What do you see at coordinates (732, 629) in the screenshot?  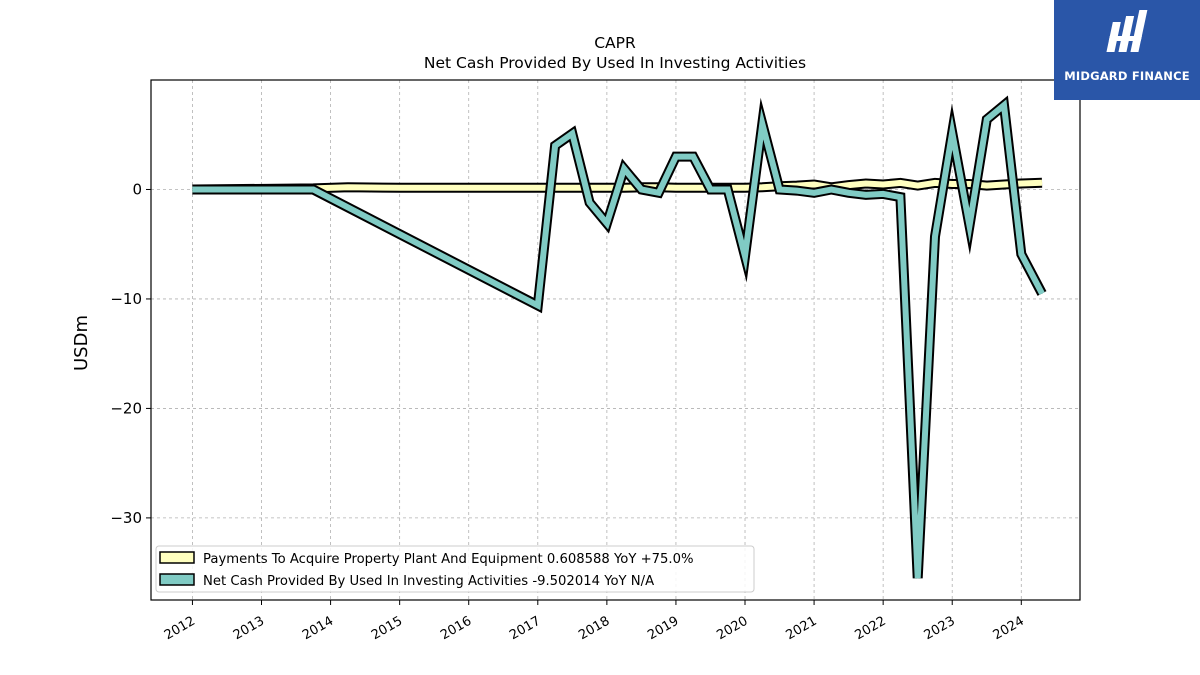 I see `x-tick-label: 2020` at bounding box center [732, 629].